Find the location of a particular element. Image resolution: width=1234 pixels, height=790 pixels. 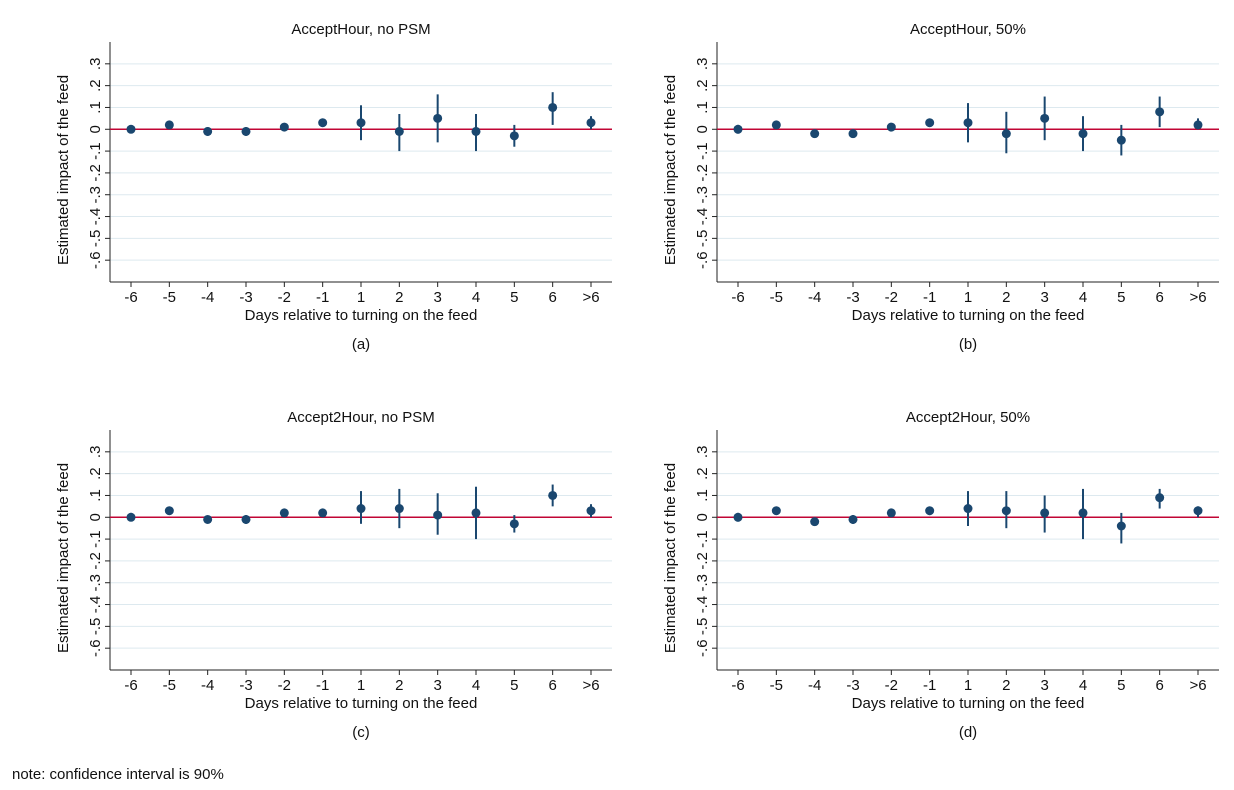

chart-title: AcceptHour, 50% is located at coordinates (968, 29).